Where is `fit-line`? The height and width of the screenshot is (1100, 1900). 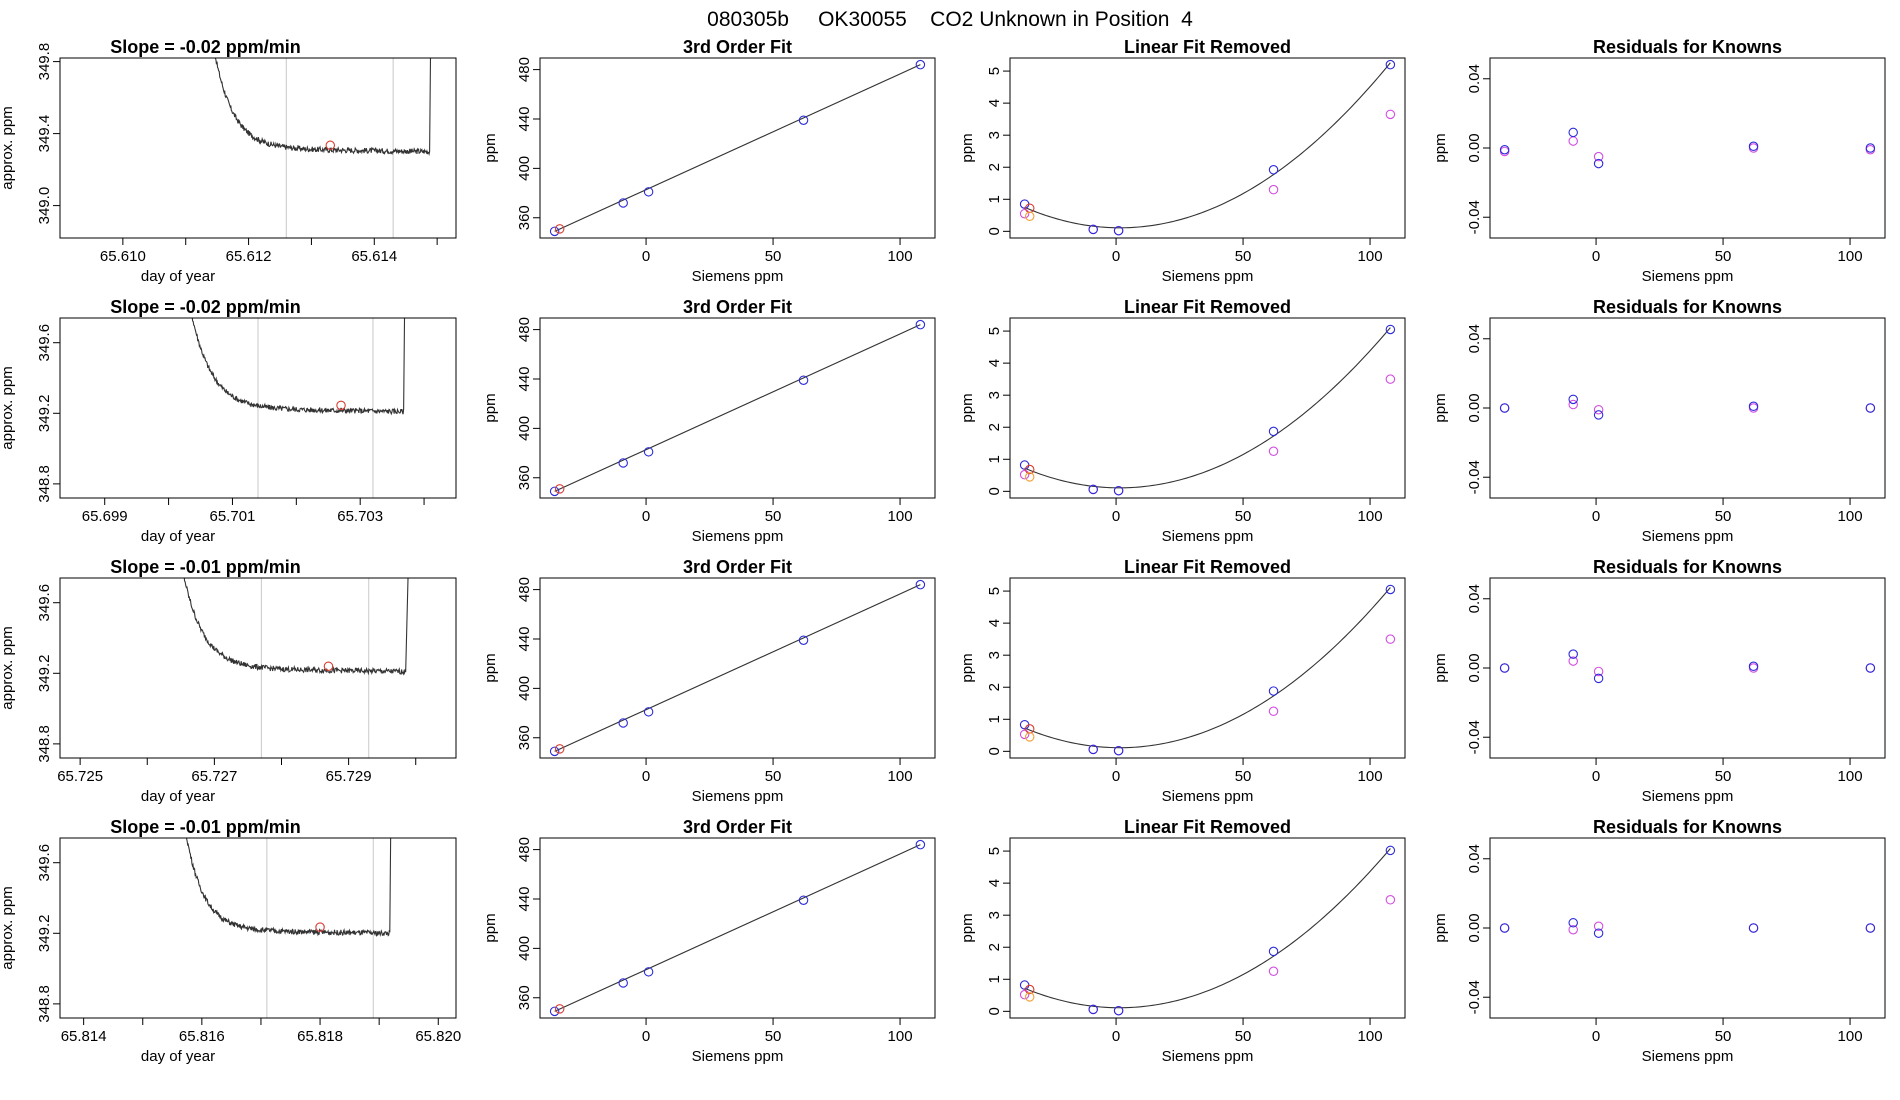
fit-line is located at coordinates (737, 148).